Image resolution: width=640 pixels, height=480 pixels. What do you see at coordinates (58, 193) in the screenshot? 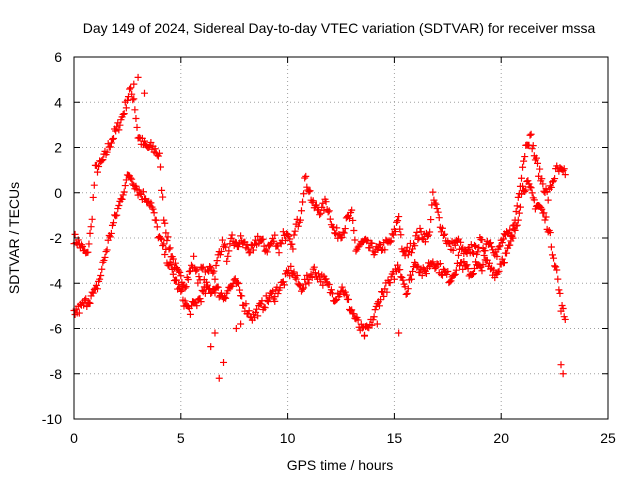
I see `y-tick-label: 0` at bounding box center [58, 193].